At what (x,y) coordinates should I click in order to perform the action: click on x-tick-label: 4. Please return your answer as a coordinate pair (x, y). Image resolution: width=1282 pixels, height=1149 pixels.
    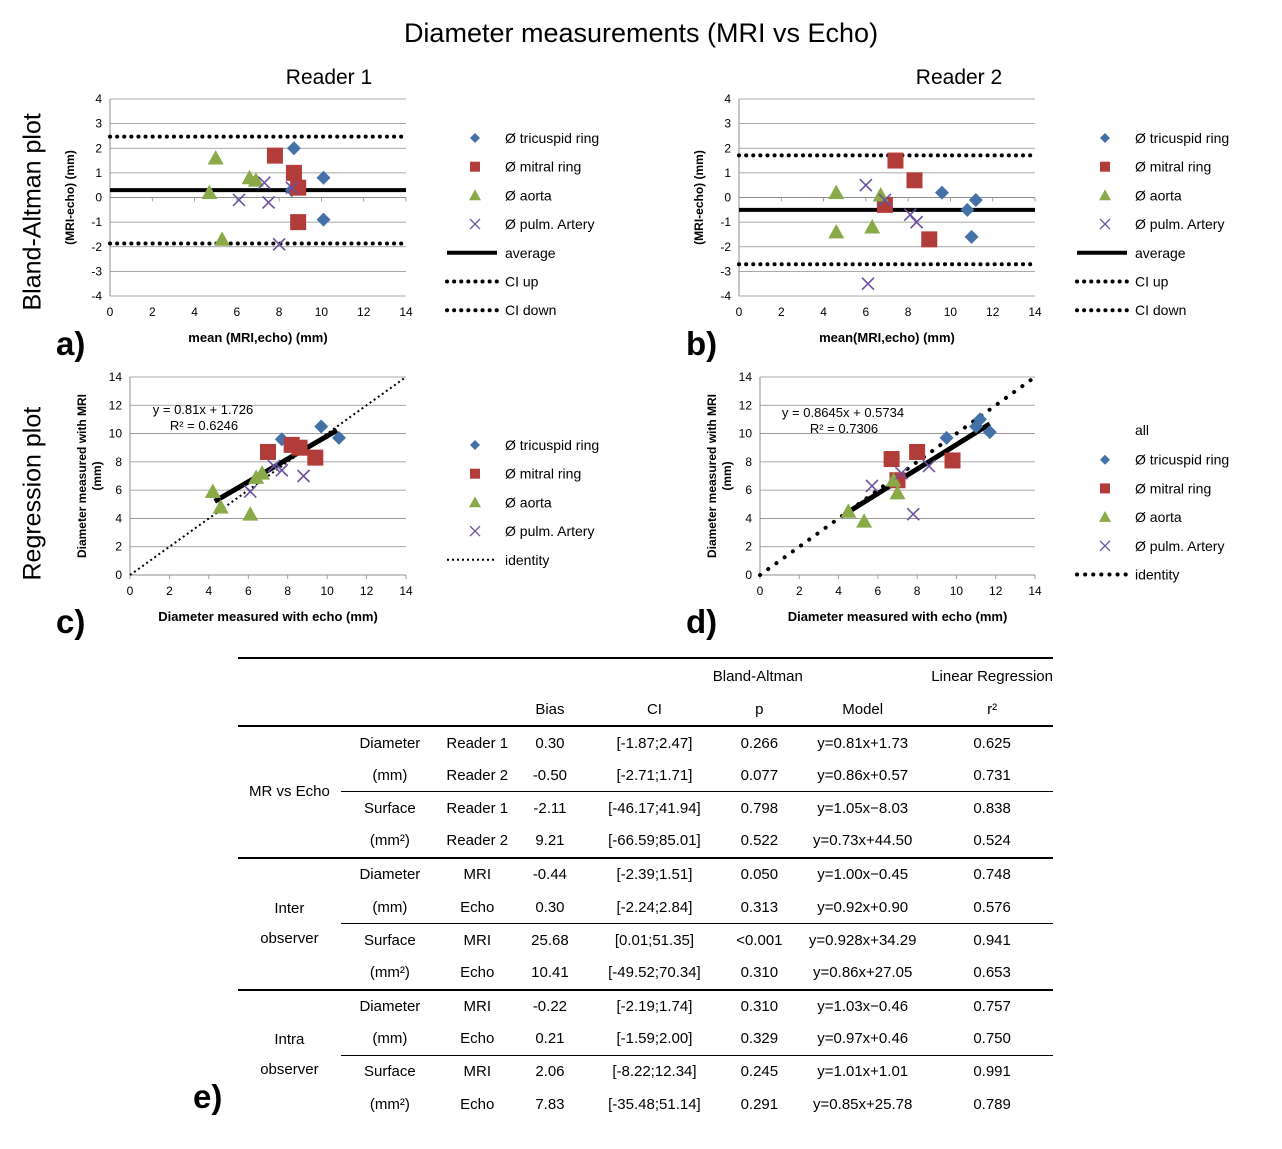
    Looking at the image, I should click on (194, 312).